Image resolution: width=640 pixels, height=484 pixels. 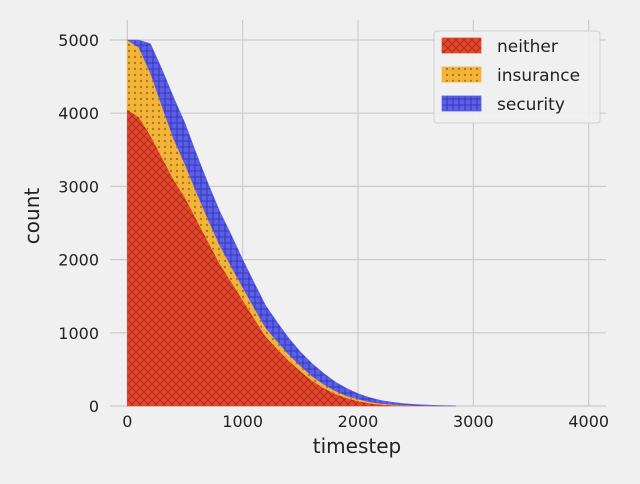 I want to click on legend-swatch-neither, so click(x=461, y=45).